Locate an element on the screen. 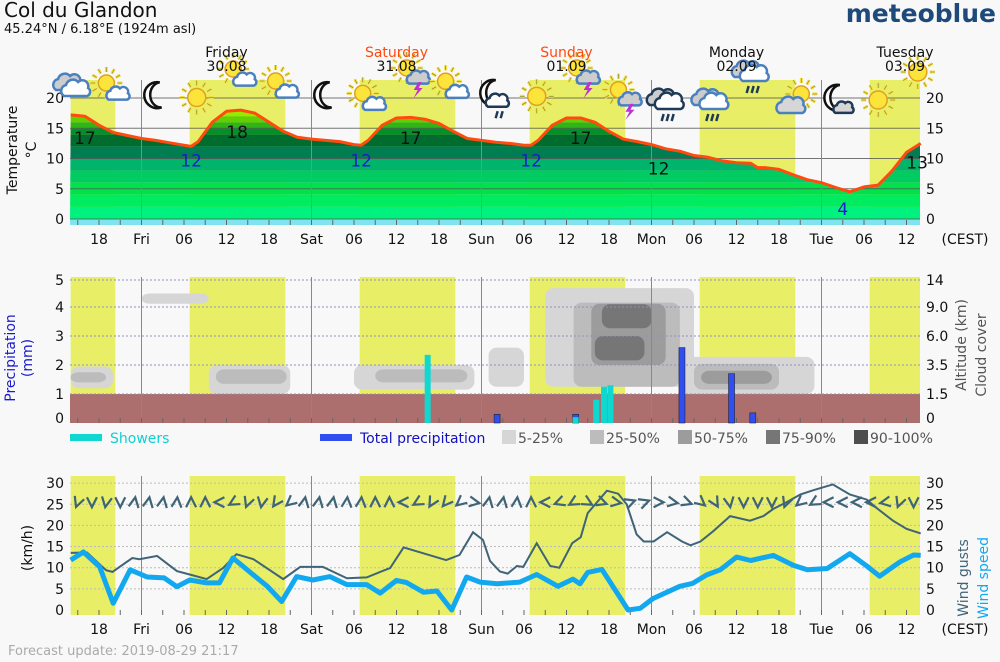  day-name: Friday is located at coordinates (226, 53).